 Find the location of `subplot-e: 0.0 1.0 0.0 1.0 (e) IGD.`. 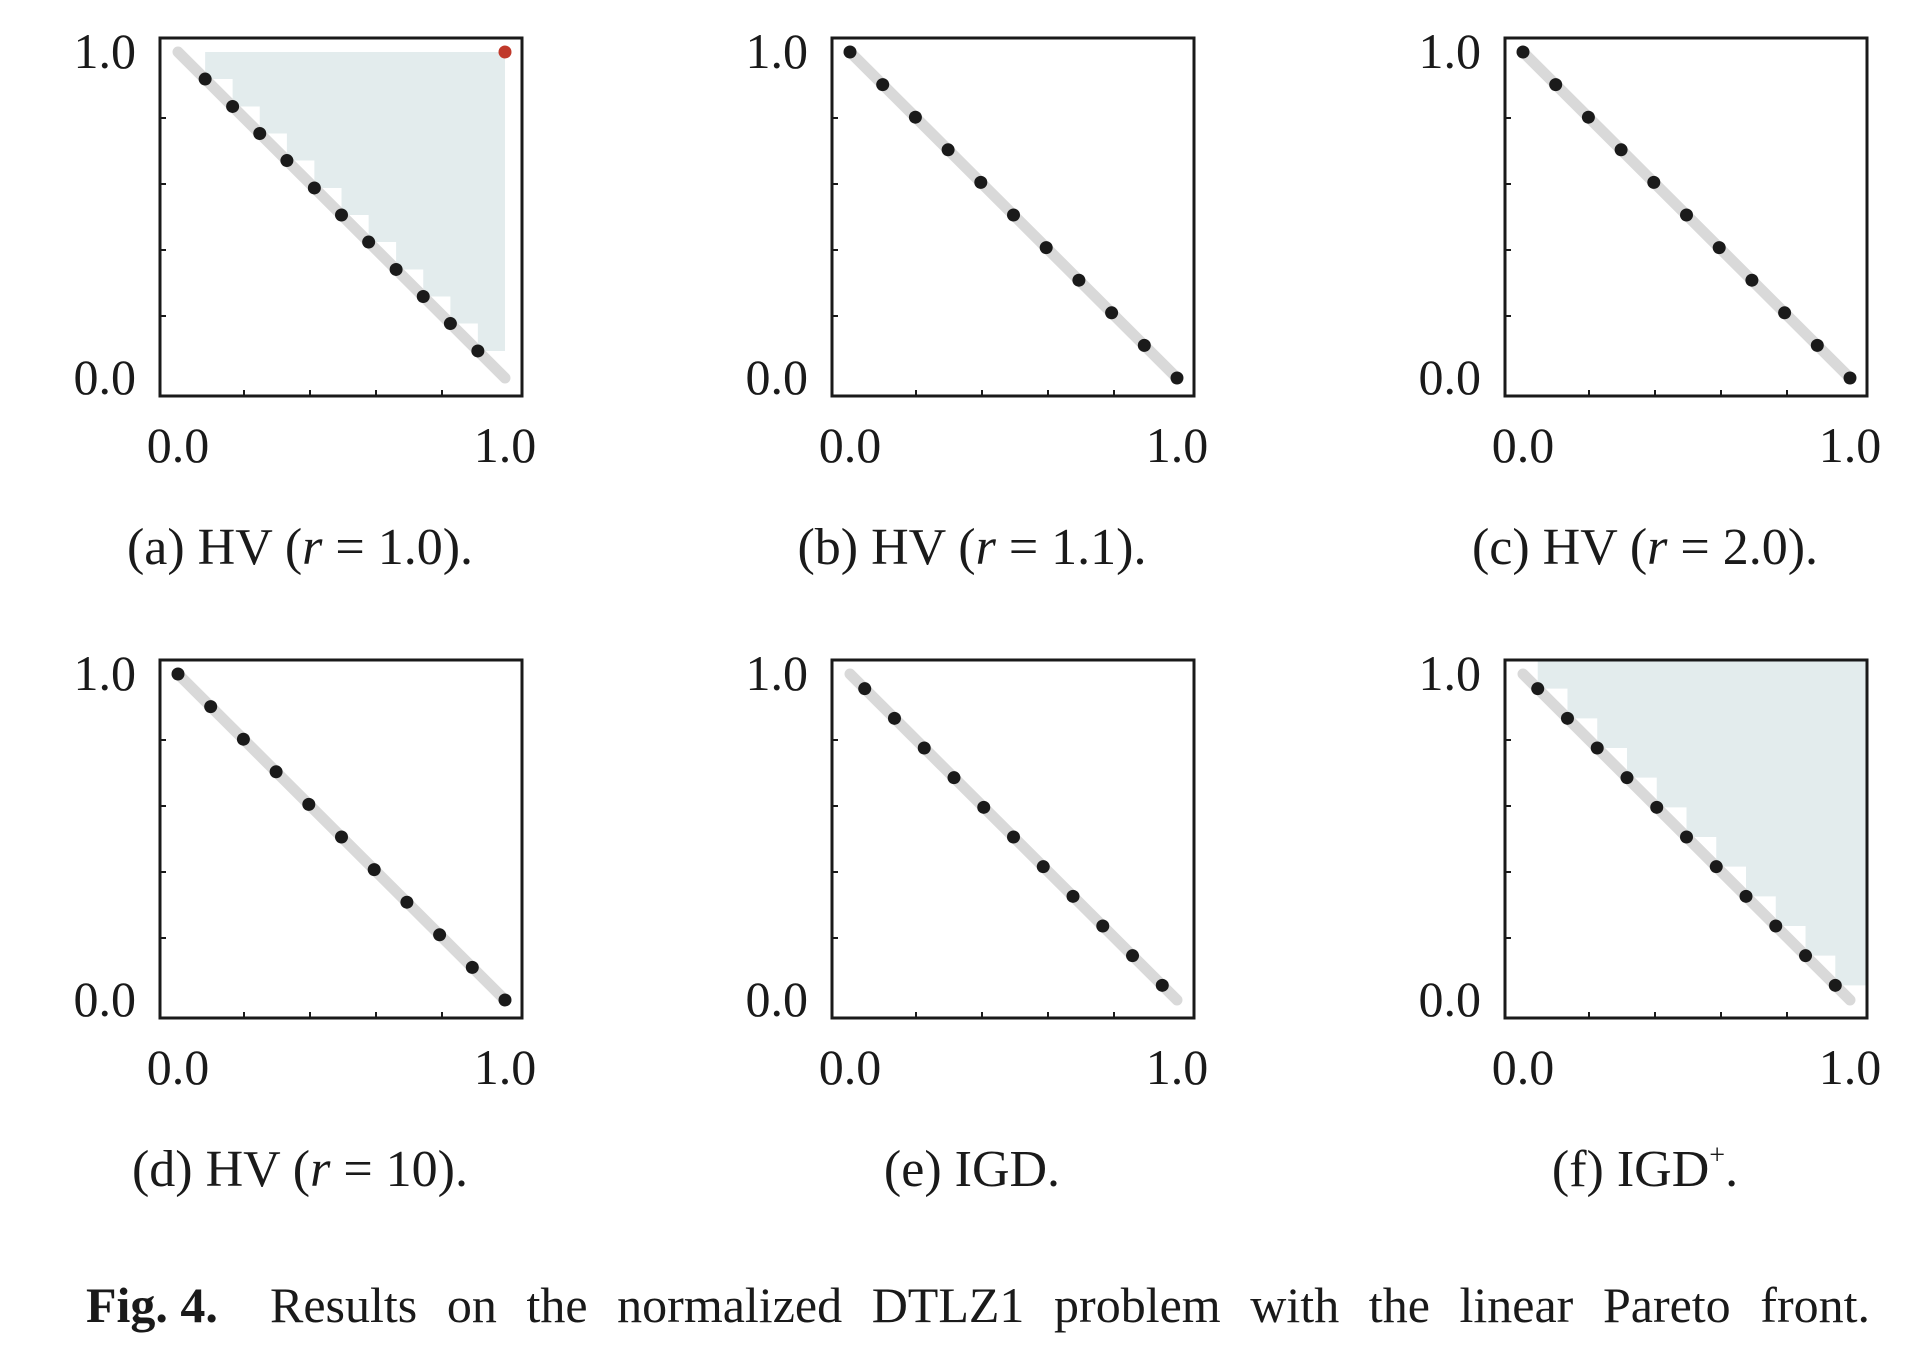

subplot-e: 0.0 1.0 0.0 1.0 (e) IGD. is located at coordinates (972, 932).